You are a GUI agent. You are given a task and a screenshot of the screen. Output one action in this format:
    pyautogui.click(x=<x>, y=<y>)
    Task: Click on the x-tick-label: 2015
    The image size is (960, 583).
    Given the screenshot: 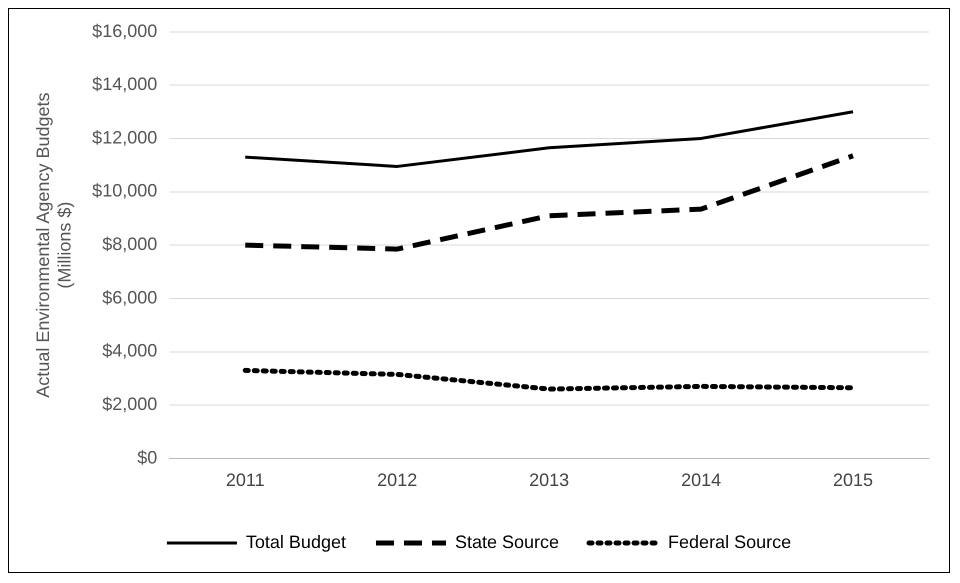 What is the action you would take?
    pyautogui.click(x=853, y=480)
    